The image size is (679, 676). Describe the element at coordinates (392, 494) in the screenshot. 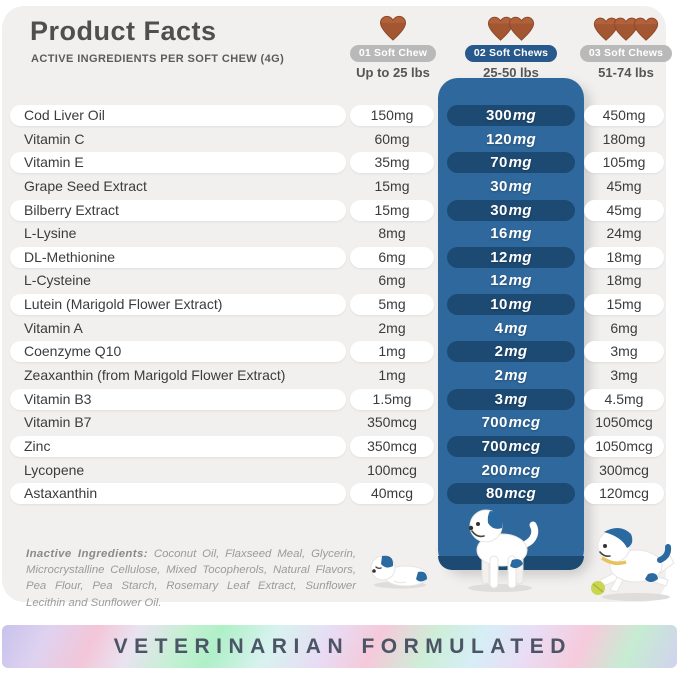

I see `dose1-value: 40mcg` at that location.